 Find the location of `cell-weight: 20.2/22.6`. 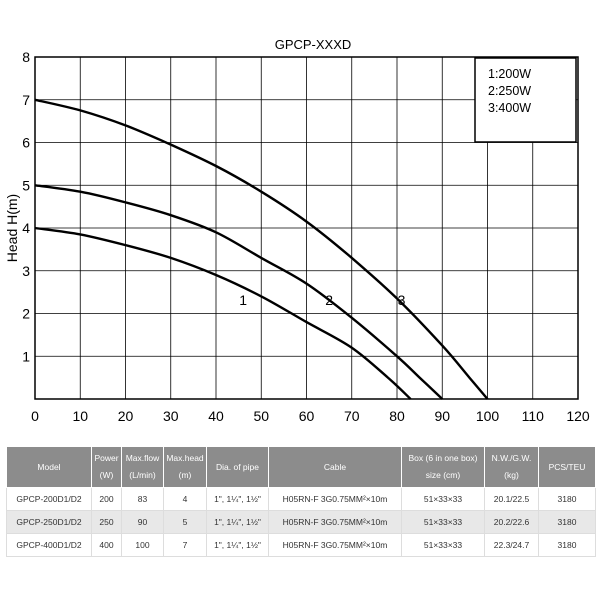

cell-weight: 20.2/22.6 is located at coordinates (511, 522).